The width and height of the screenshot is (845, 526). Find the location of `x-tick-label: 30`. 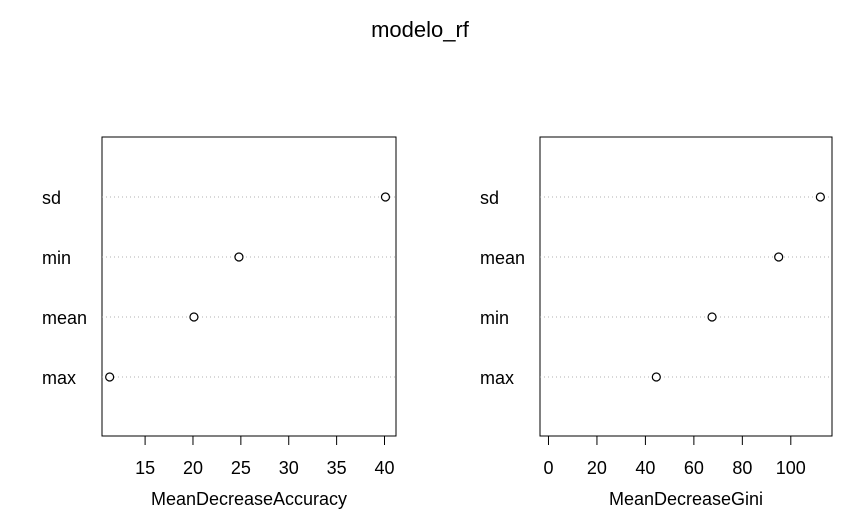

x-tick-label: 30 is located at coordinates (289, 468).